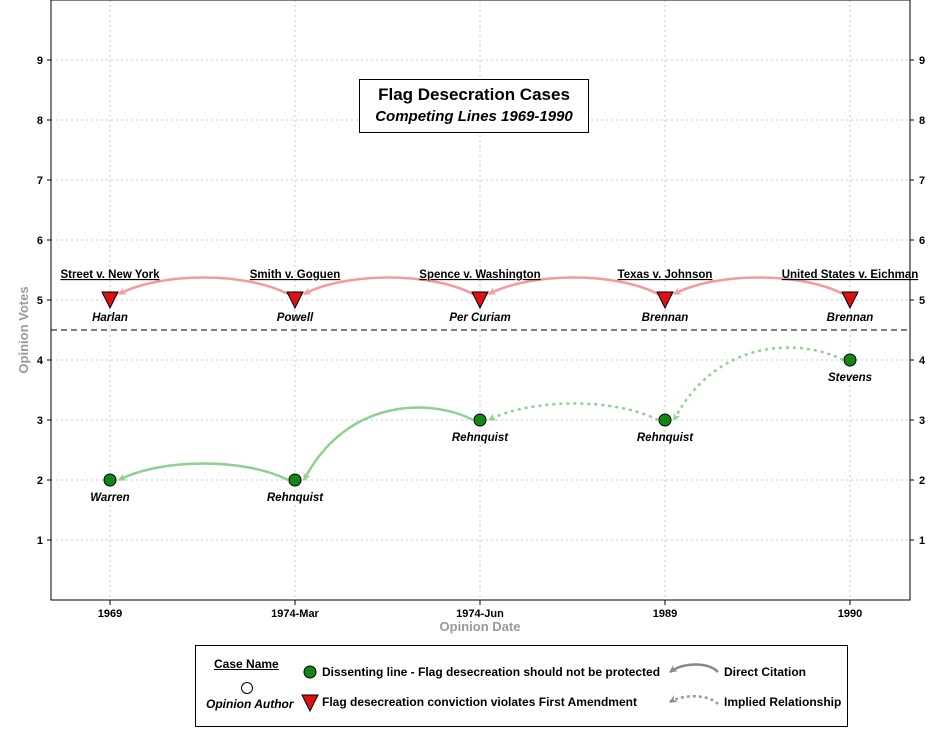 This screenshot has height=732, width=944. Describe the element at coordinates (479, 275) in the screenshot. I see `case-name-label: Spence v. Washington` at that location.